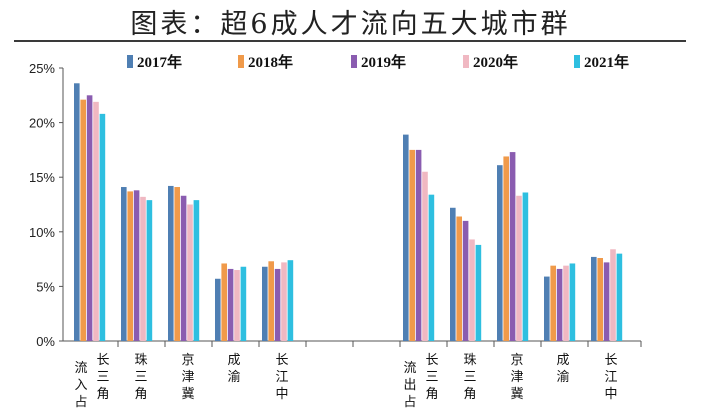  I want to click on bar-8-2021年, so click(525, 266).